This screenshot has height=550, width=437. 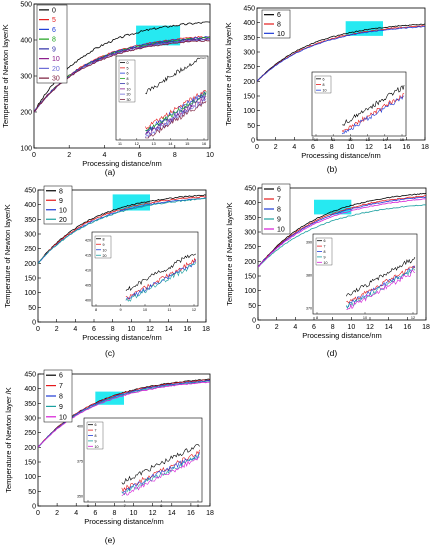 What do you see at coordinates (276, 24) in the screenshot?
I see `legend: 6 8 10` at bounding box center [276, 24].